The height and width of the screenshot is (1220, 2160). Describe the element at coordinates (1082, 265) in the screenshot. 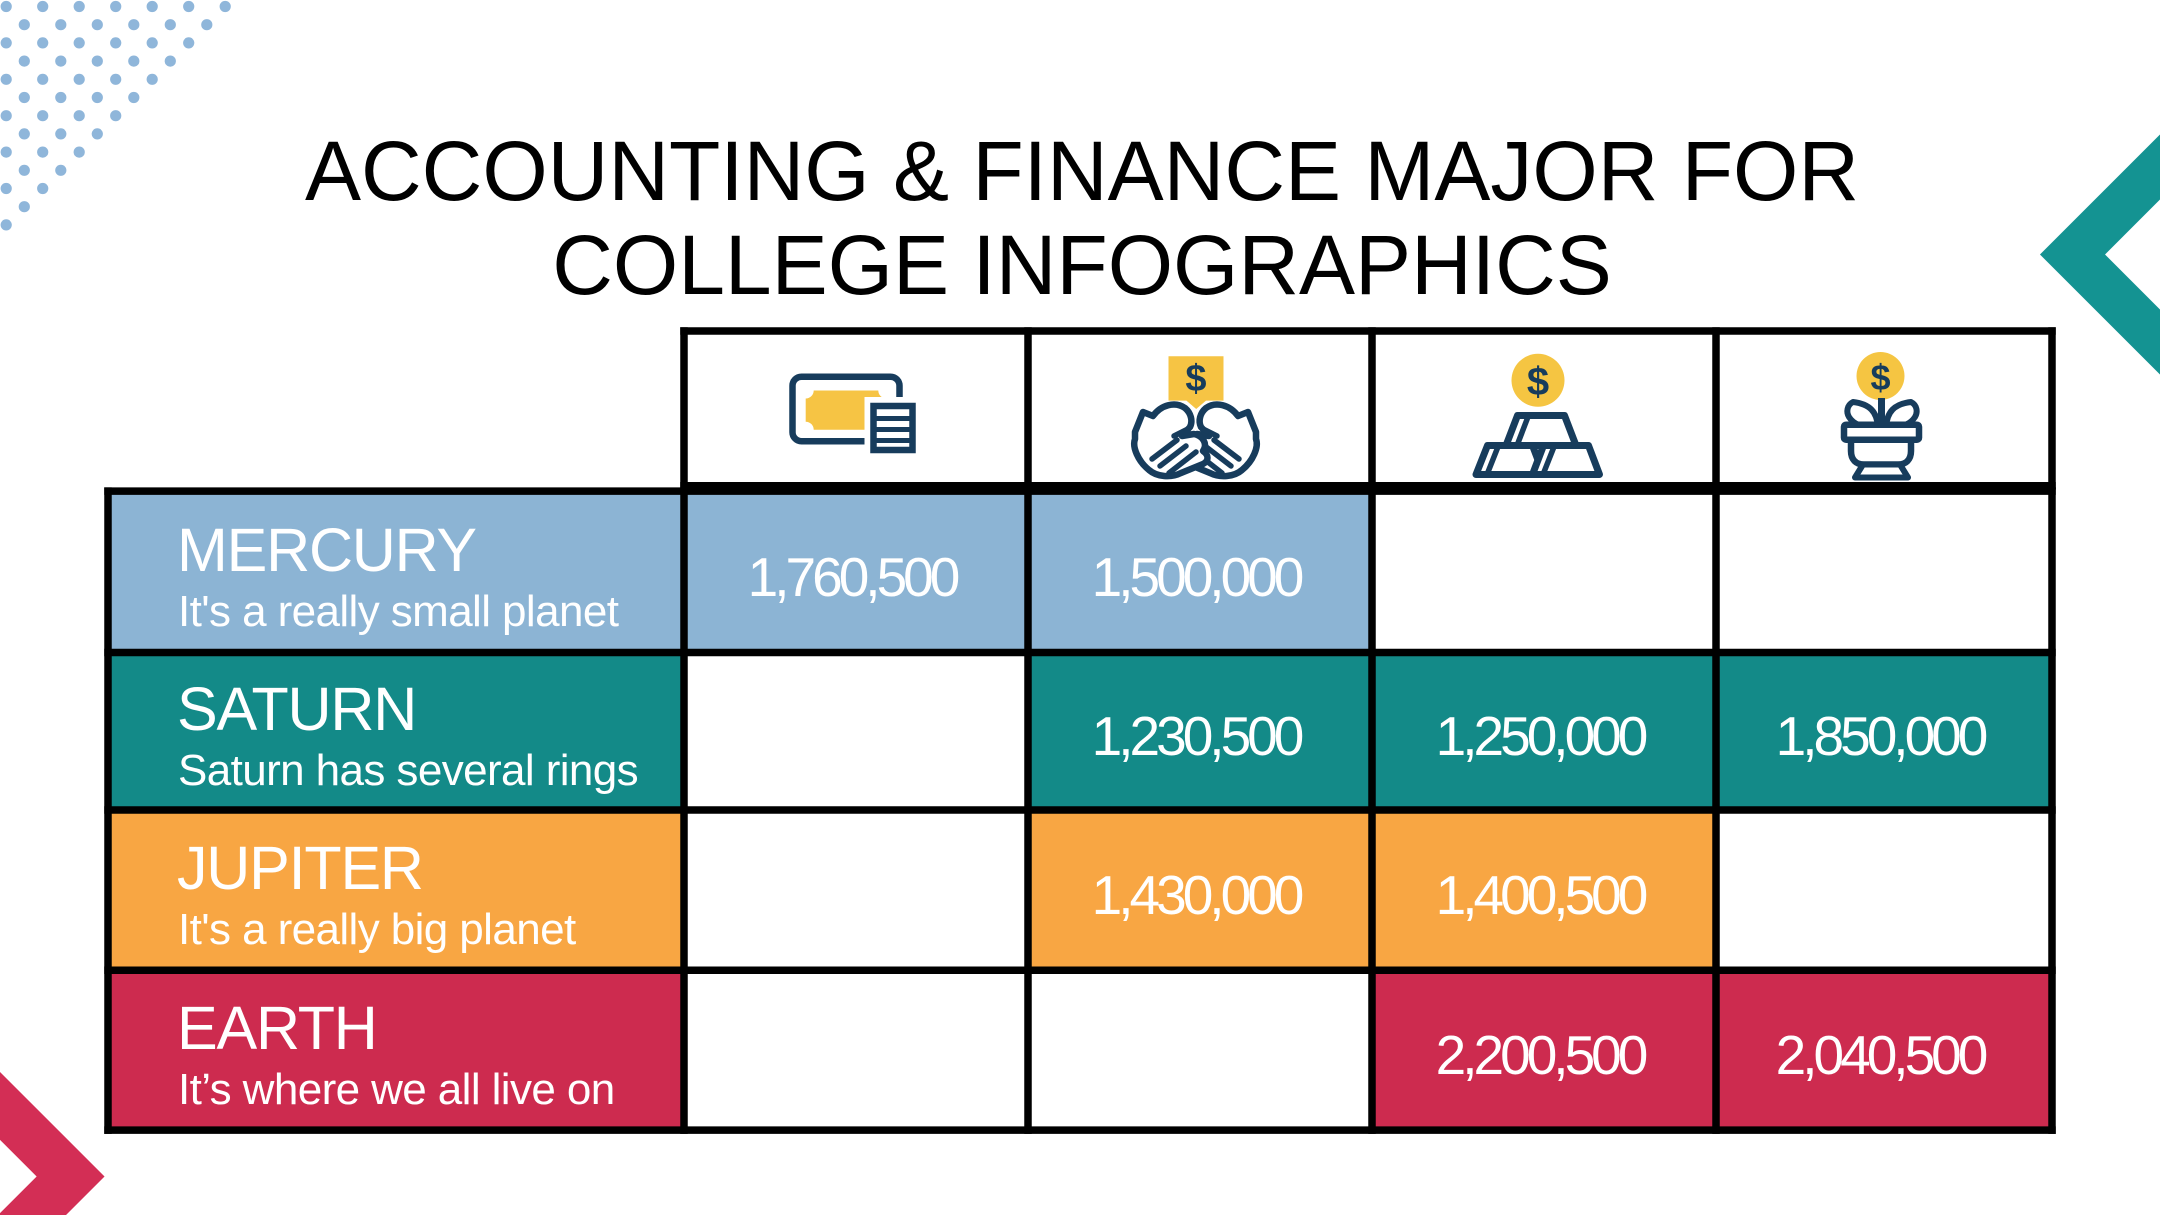

I see `svg-text: COLLEGE INFOGRAPHICS` at that location.